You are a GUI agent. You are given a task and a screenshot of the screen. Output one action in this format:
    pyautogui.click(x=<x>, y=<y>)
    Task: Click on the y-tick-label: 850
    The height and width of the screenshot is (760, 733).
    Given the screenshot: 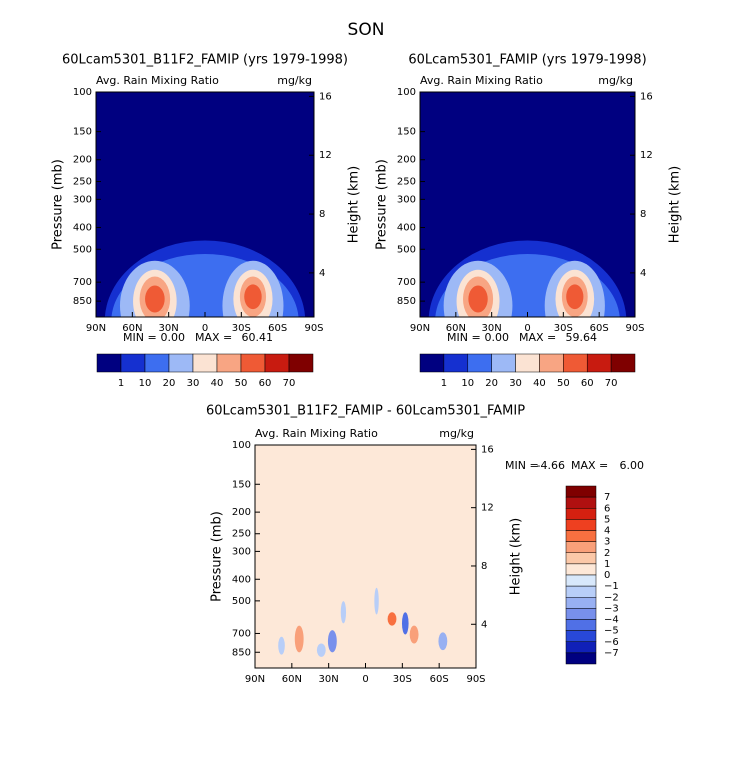 What is the action you would take?
    pyautogui.click(x=241, y=652)
    